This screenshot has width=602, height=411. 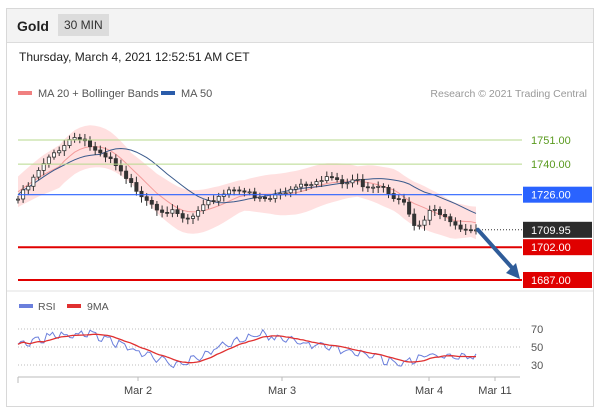 I want to click on rsi-tick-label: 70, so click(x=537, y=330).